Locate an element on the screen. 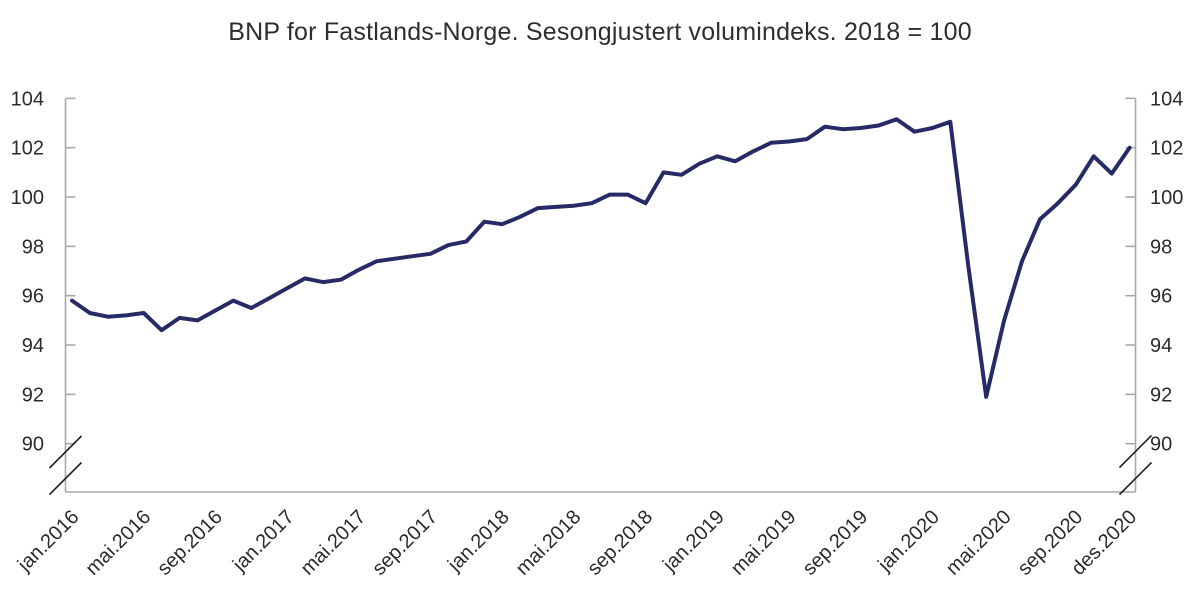 This screenshot has height=611, width=1200. y-tick-label-left: 96 is located at coordinates (33, 297).